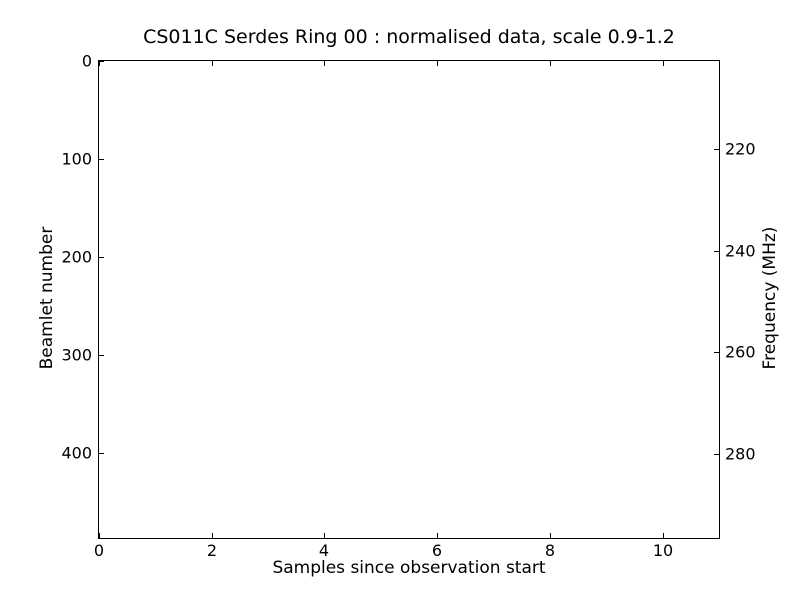 The image size is (800, 600). I want to click on y-axis-label-right: Frequency (MHz), so click(770, 298).